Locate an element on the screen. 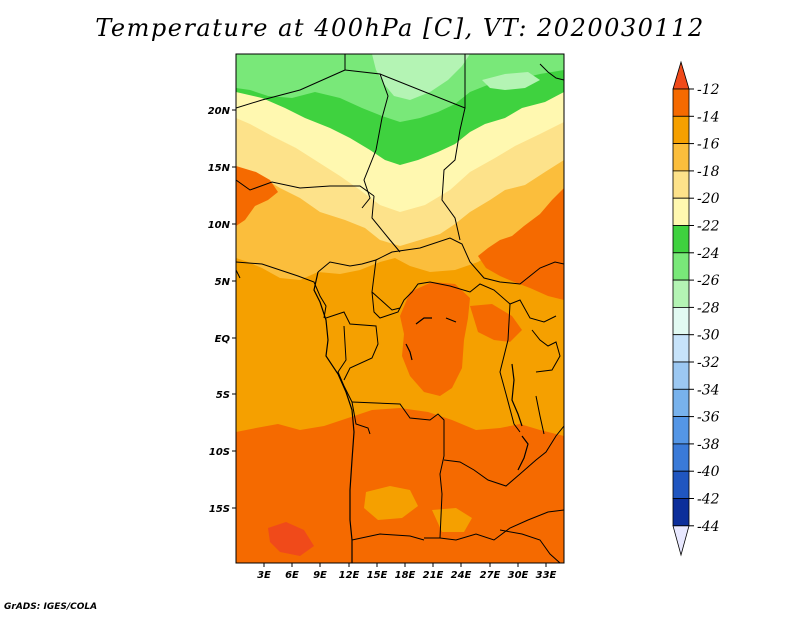 The width and height of the screenshot is (800, 618). lat-axis is located at coordinates (234, 309).